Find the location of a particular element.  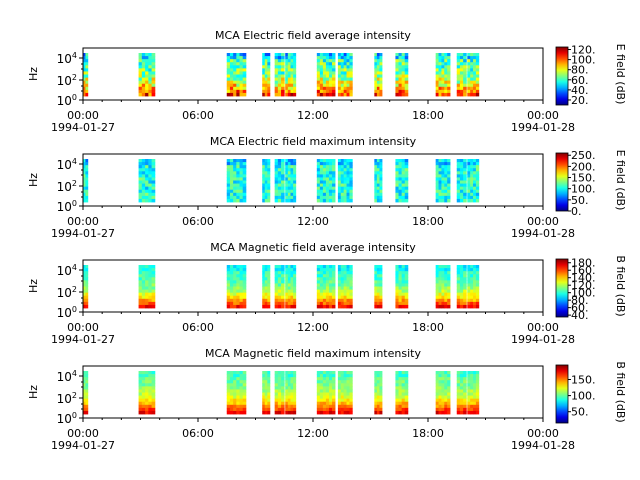

colorbar-tick-label: 100. is located at coordinates (583, 293).